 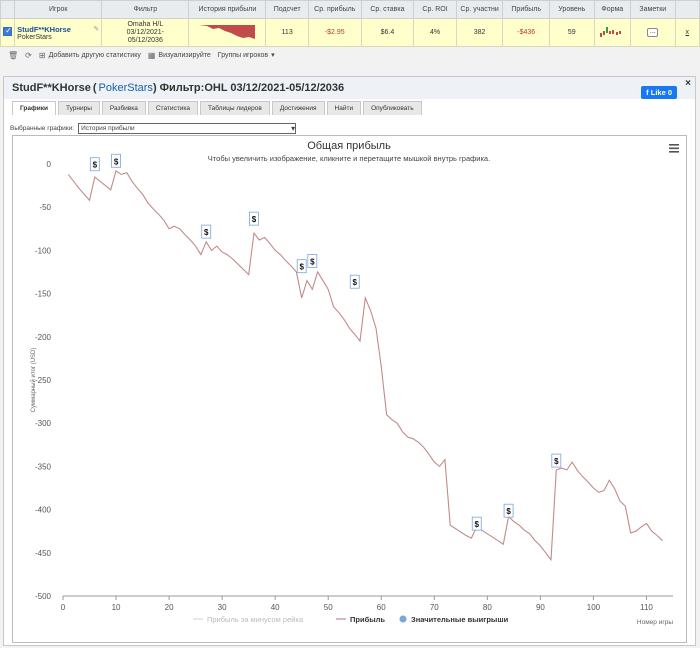 What do you see at coordinates (275, 607) in the screenshot?
I see `x-tick-label: 40` at bounding box center [275, 607].